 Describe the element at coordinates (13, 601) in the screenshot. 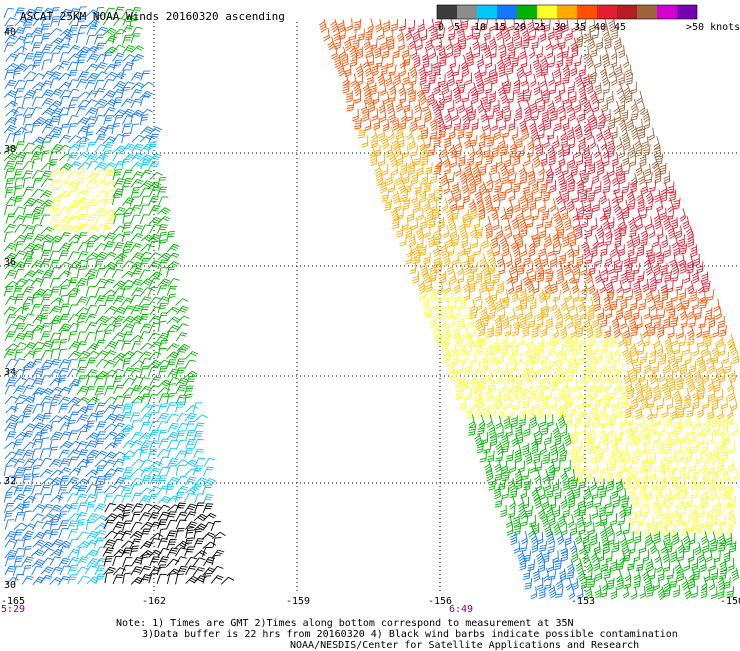

I see `lon-label-0: -165` at that location.